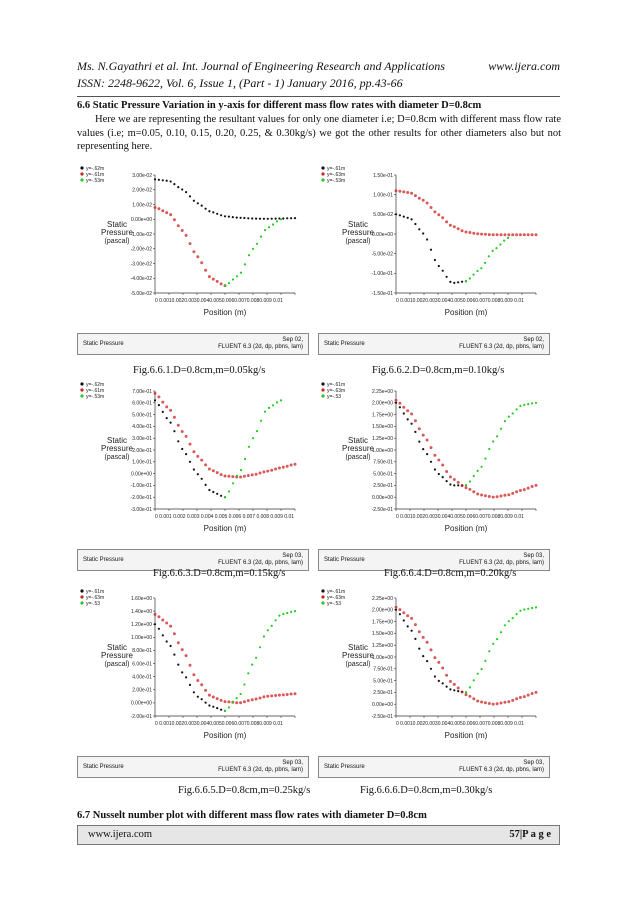 This screenshot has width=638, height=902. I want to click on x-axis-label: Position (m), so click(225, 528).